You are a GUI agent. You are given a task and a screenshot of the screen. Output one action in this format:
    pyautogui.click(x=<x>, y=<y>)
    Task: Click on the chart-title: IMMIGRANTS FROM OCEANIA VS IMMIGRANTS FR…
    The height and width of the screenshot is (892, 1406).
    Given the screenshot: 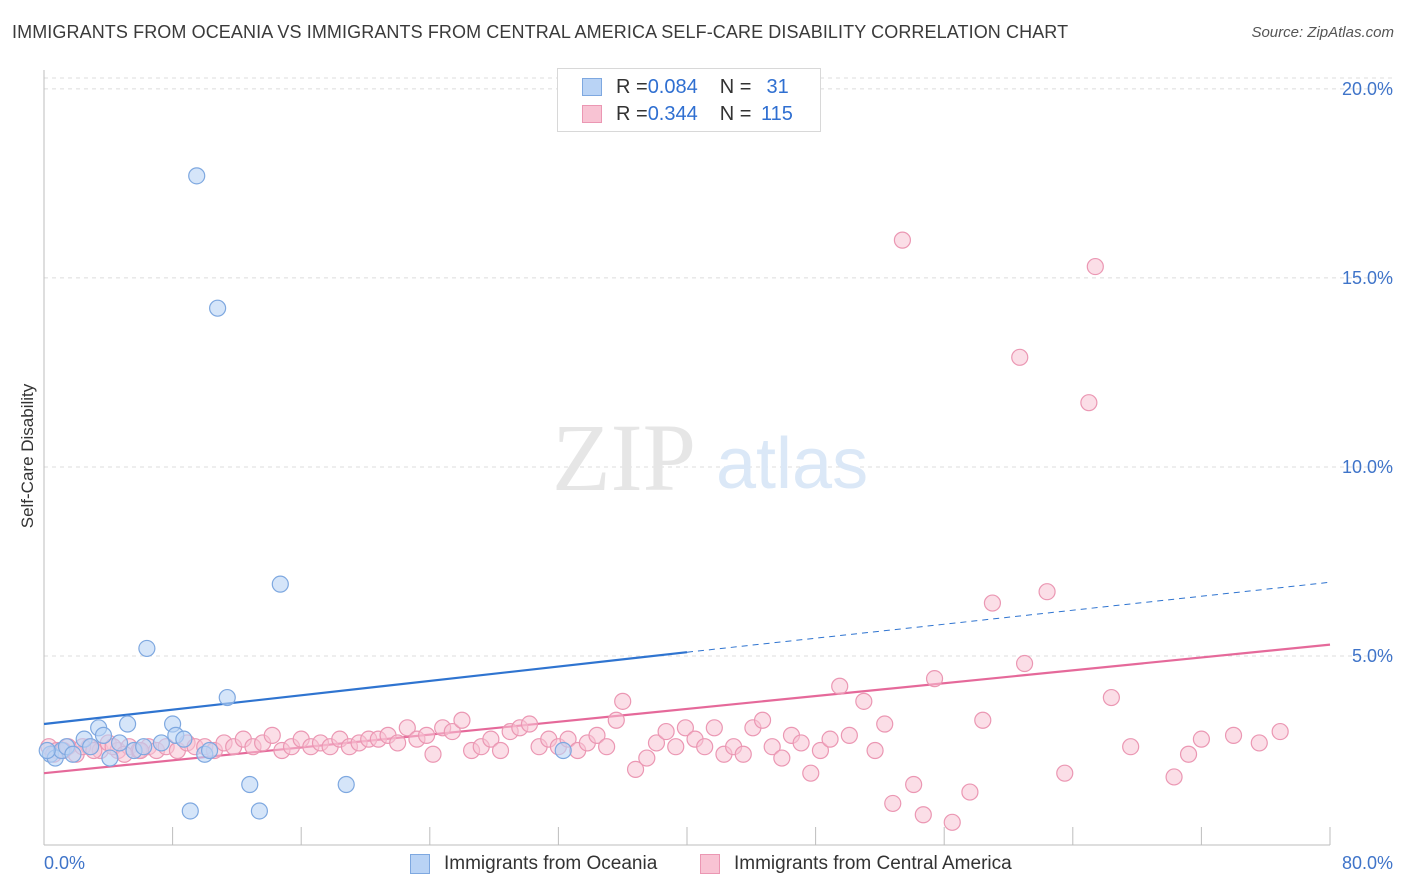 What is the action you would take?
    pyautogui.click(x=540, y=32)
    